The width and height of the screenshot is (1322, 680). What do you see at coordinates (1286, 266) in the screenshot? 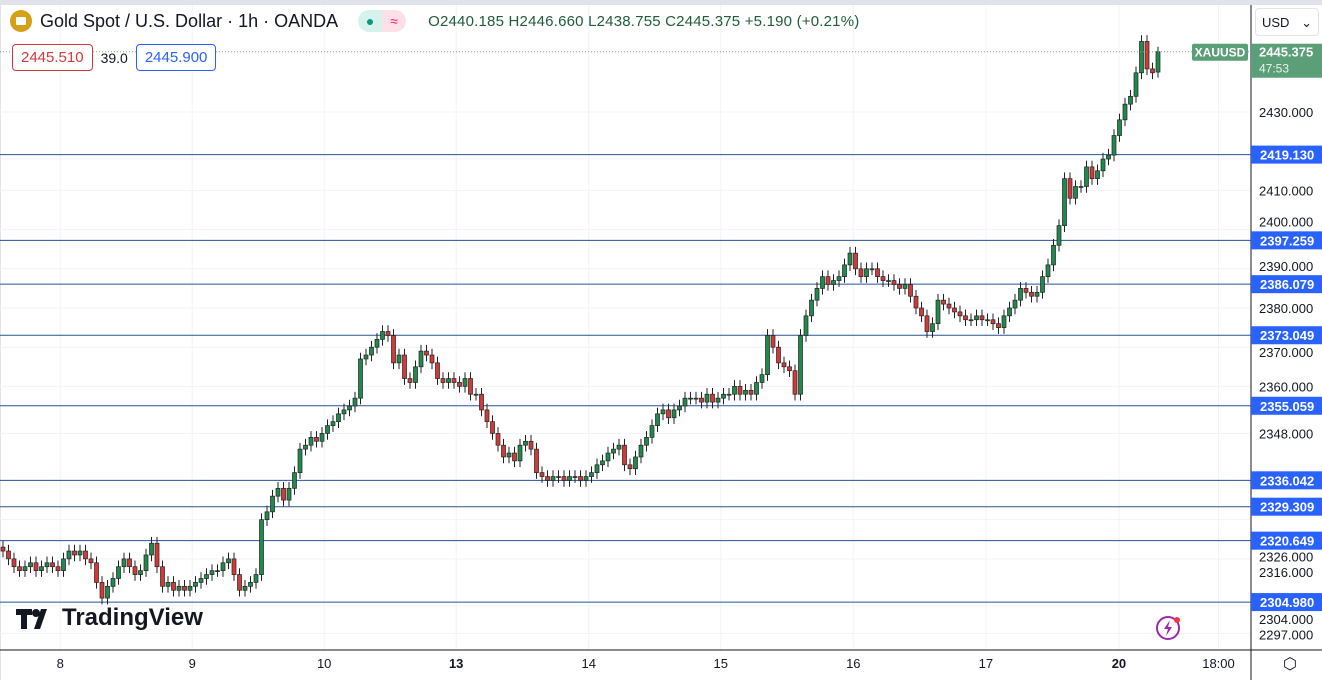
I see `price-tick-label: 2390.000` at bounding box center [1286, 266].